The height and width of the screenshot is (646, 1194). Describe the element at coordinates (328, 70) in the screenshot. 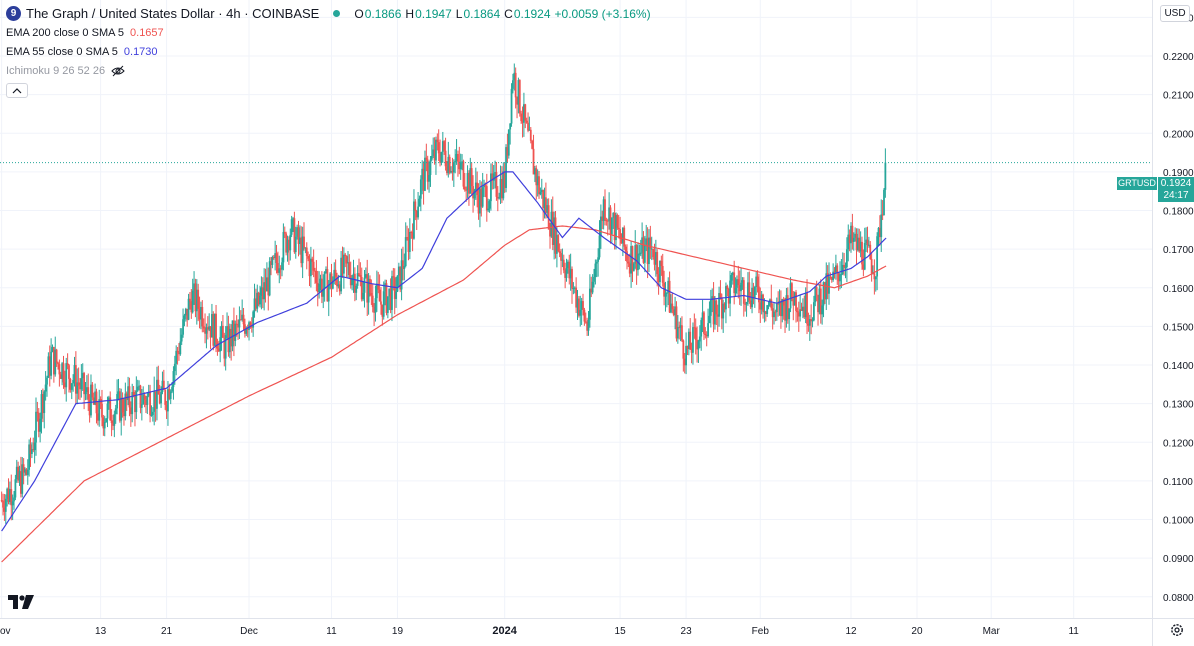

I see `ichimoku-legend: Ichimoku 9 26 52 26` at that location.